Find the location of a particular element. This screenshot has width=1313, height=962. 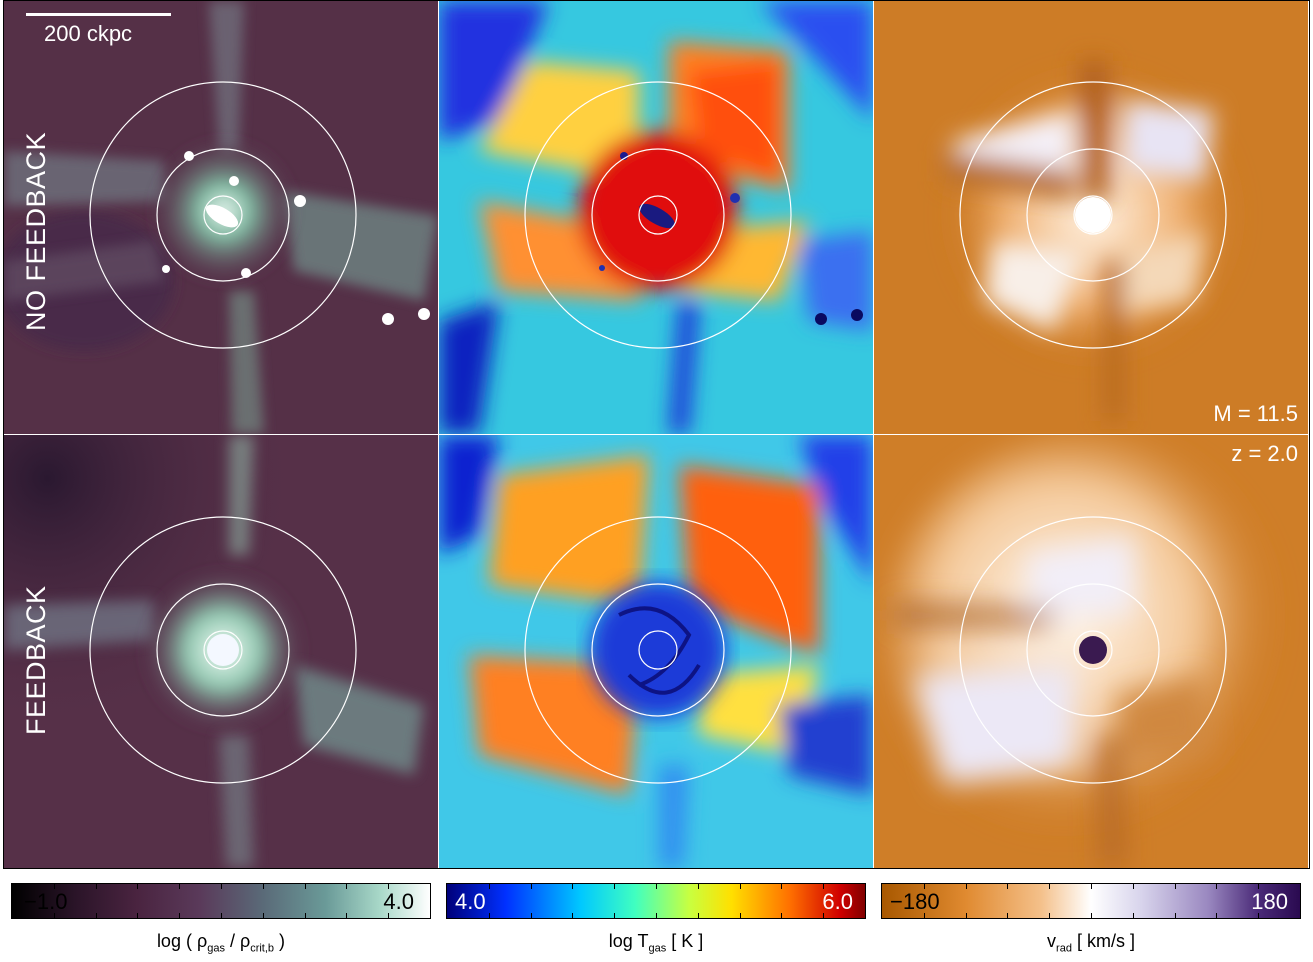

mass-annotation: M = 11.5 is located at coordinates (1255, 413).